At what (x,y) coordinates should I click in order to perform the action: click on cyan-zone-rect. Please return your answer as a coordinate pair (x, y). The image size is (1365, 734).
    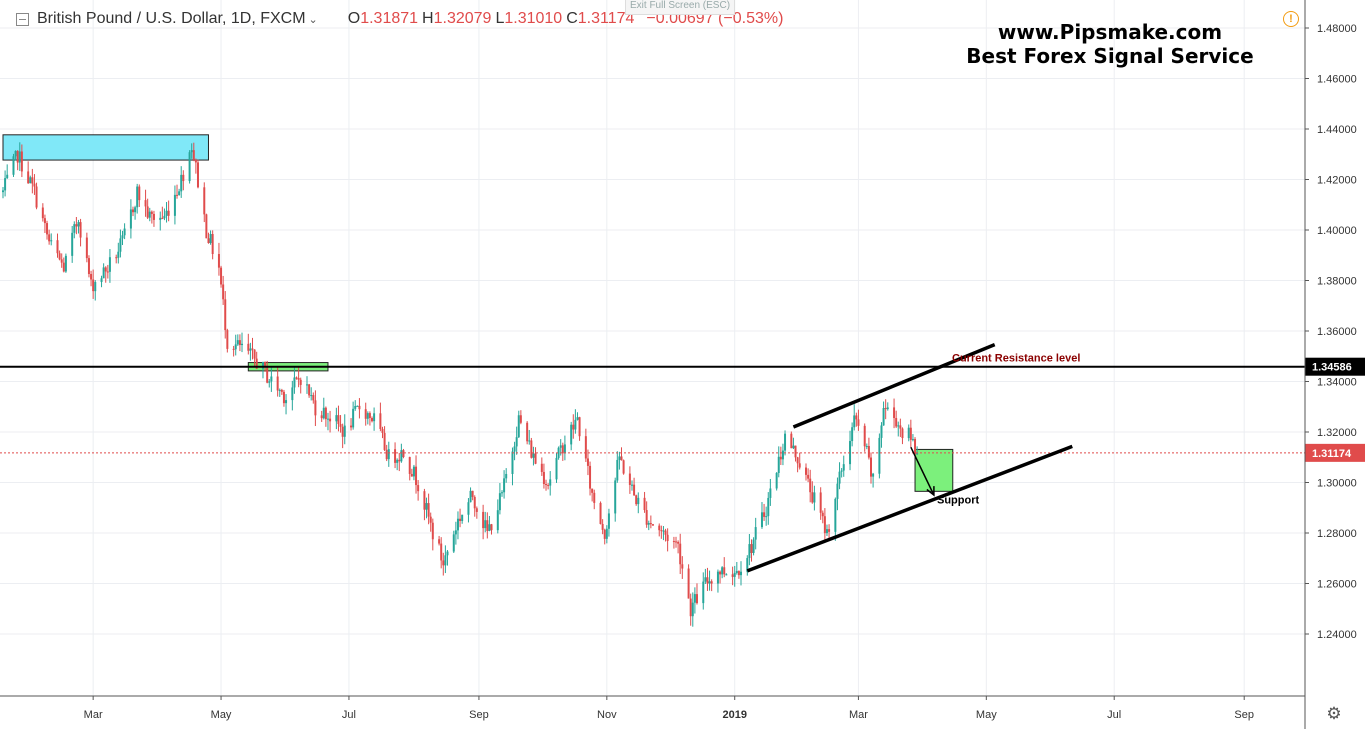
    Looking at the image, I should click on (105, 147).